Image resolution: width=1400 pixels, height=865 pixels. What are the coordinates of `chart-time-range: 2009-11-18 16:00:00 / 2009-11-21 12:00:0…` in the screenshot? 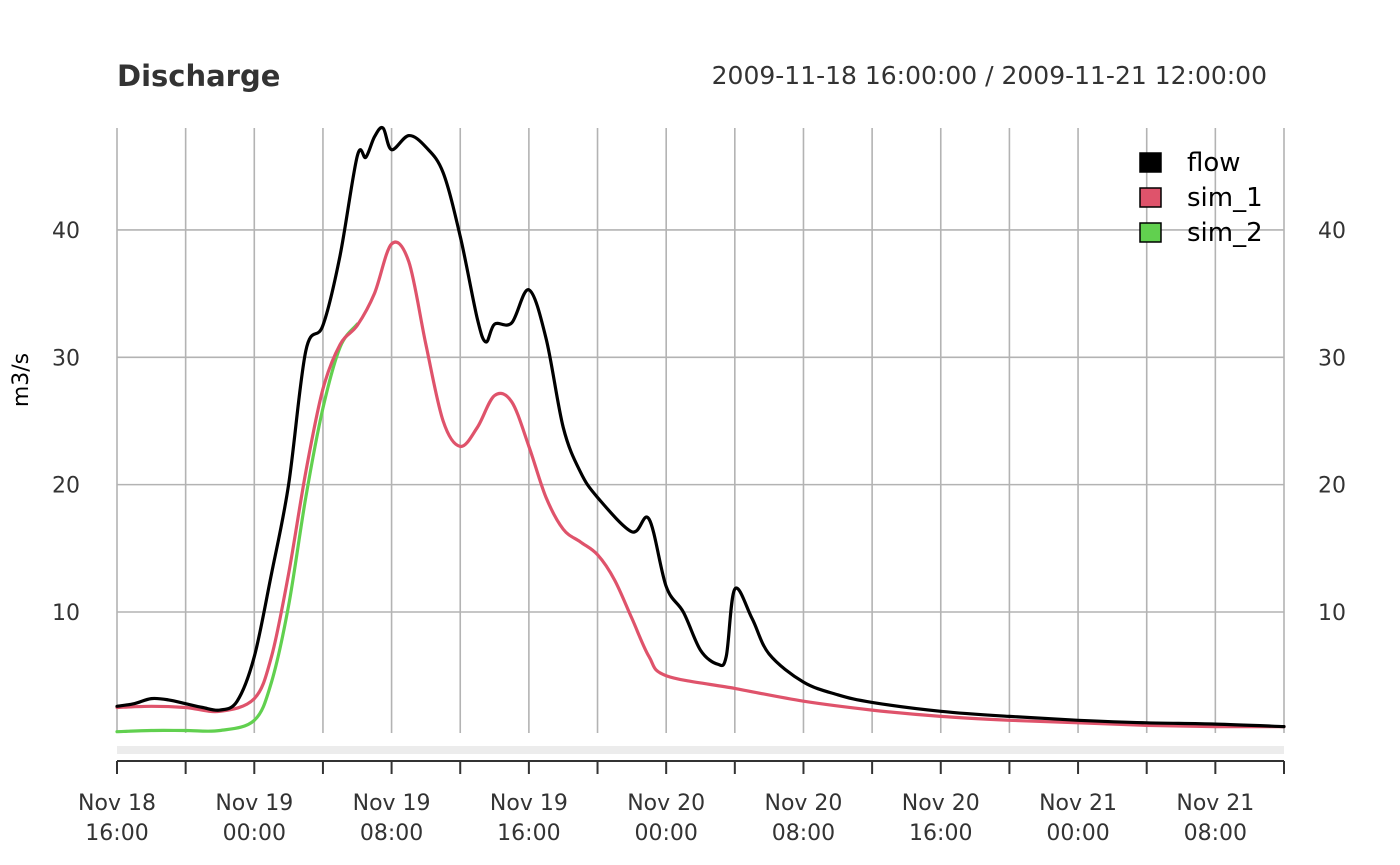 It's located at (989, 75).